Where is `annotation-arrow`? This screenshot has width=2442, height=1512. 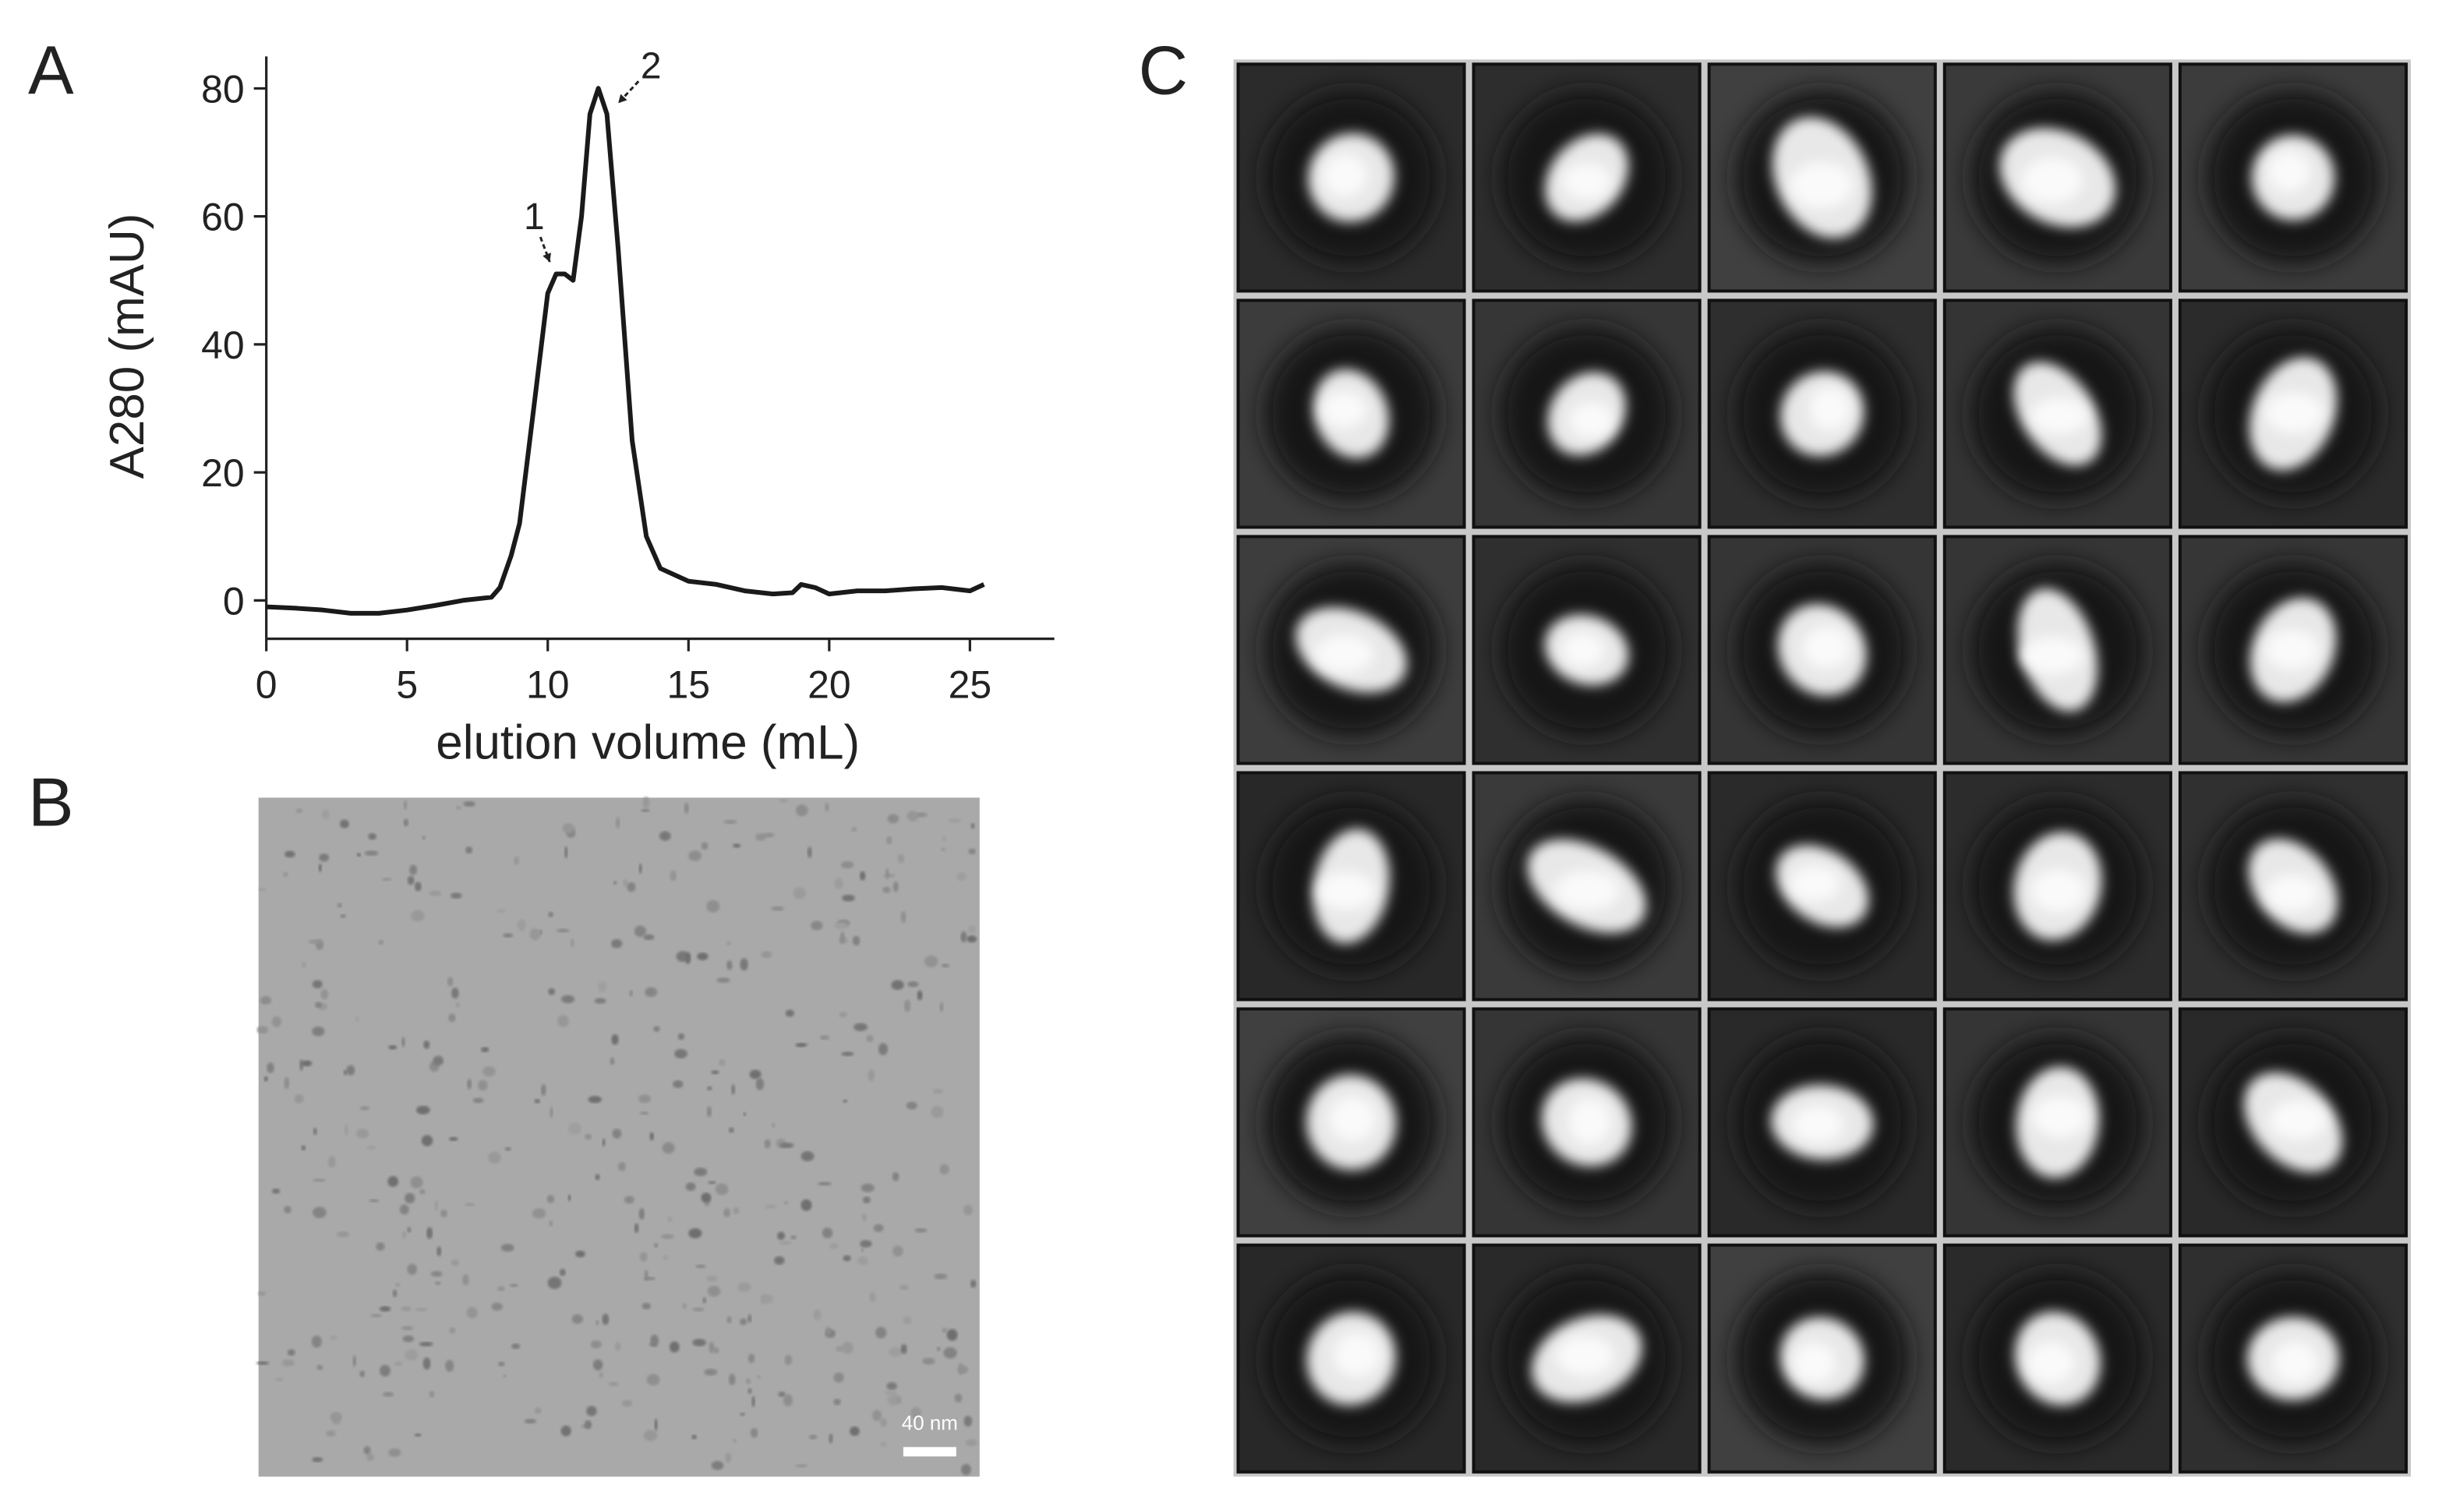
annotation-arrow is located at coordinates (545, 249).